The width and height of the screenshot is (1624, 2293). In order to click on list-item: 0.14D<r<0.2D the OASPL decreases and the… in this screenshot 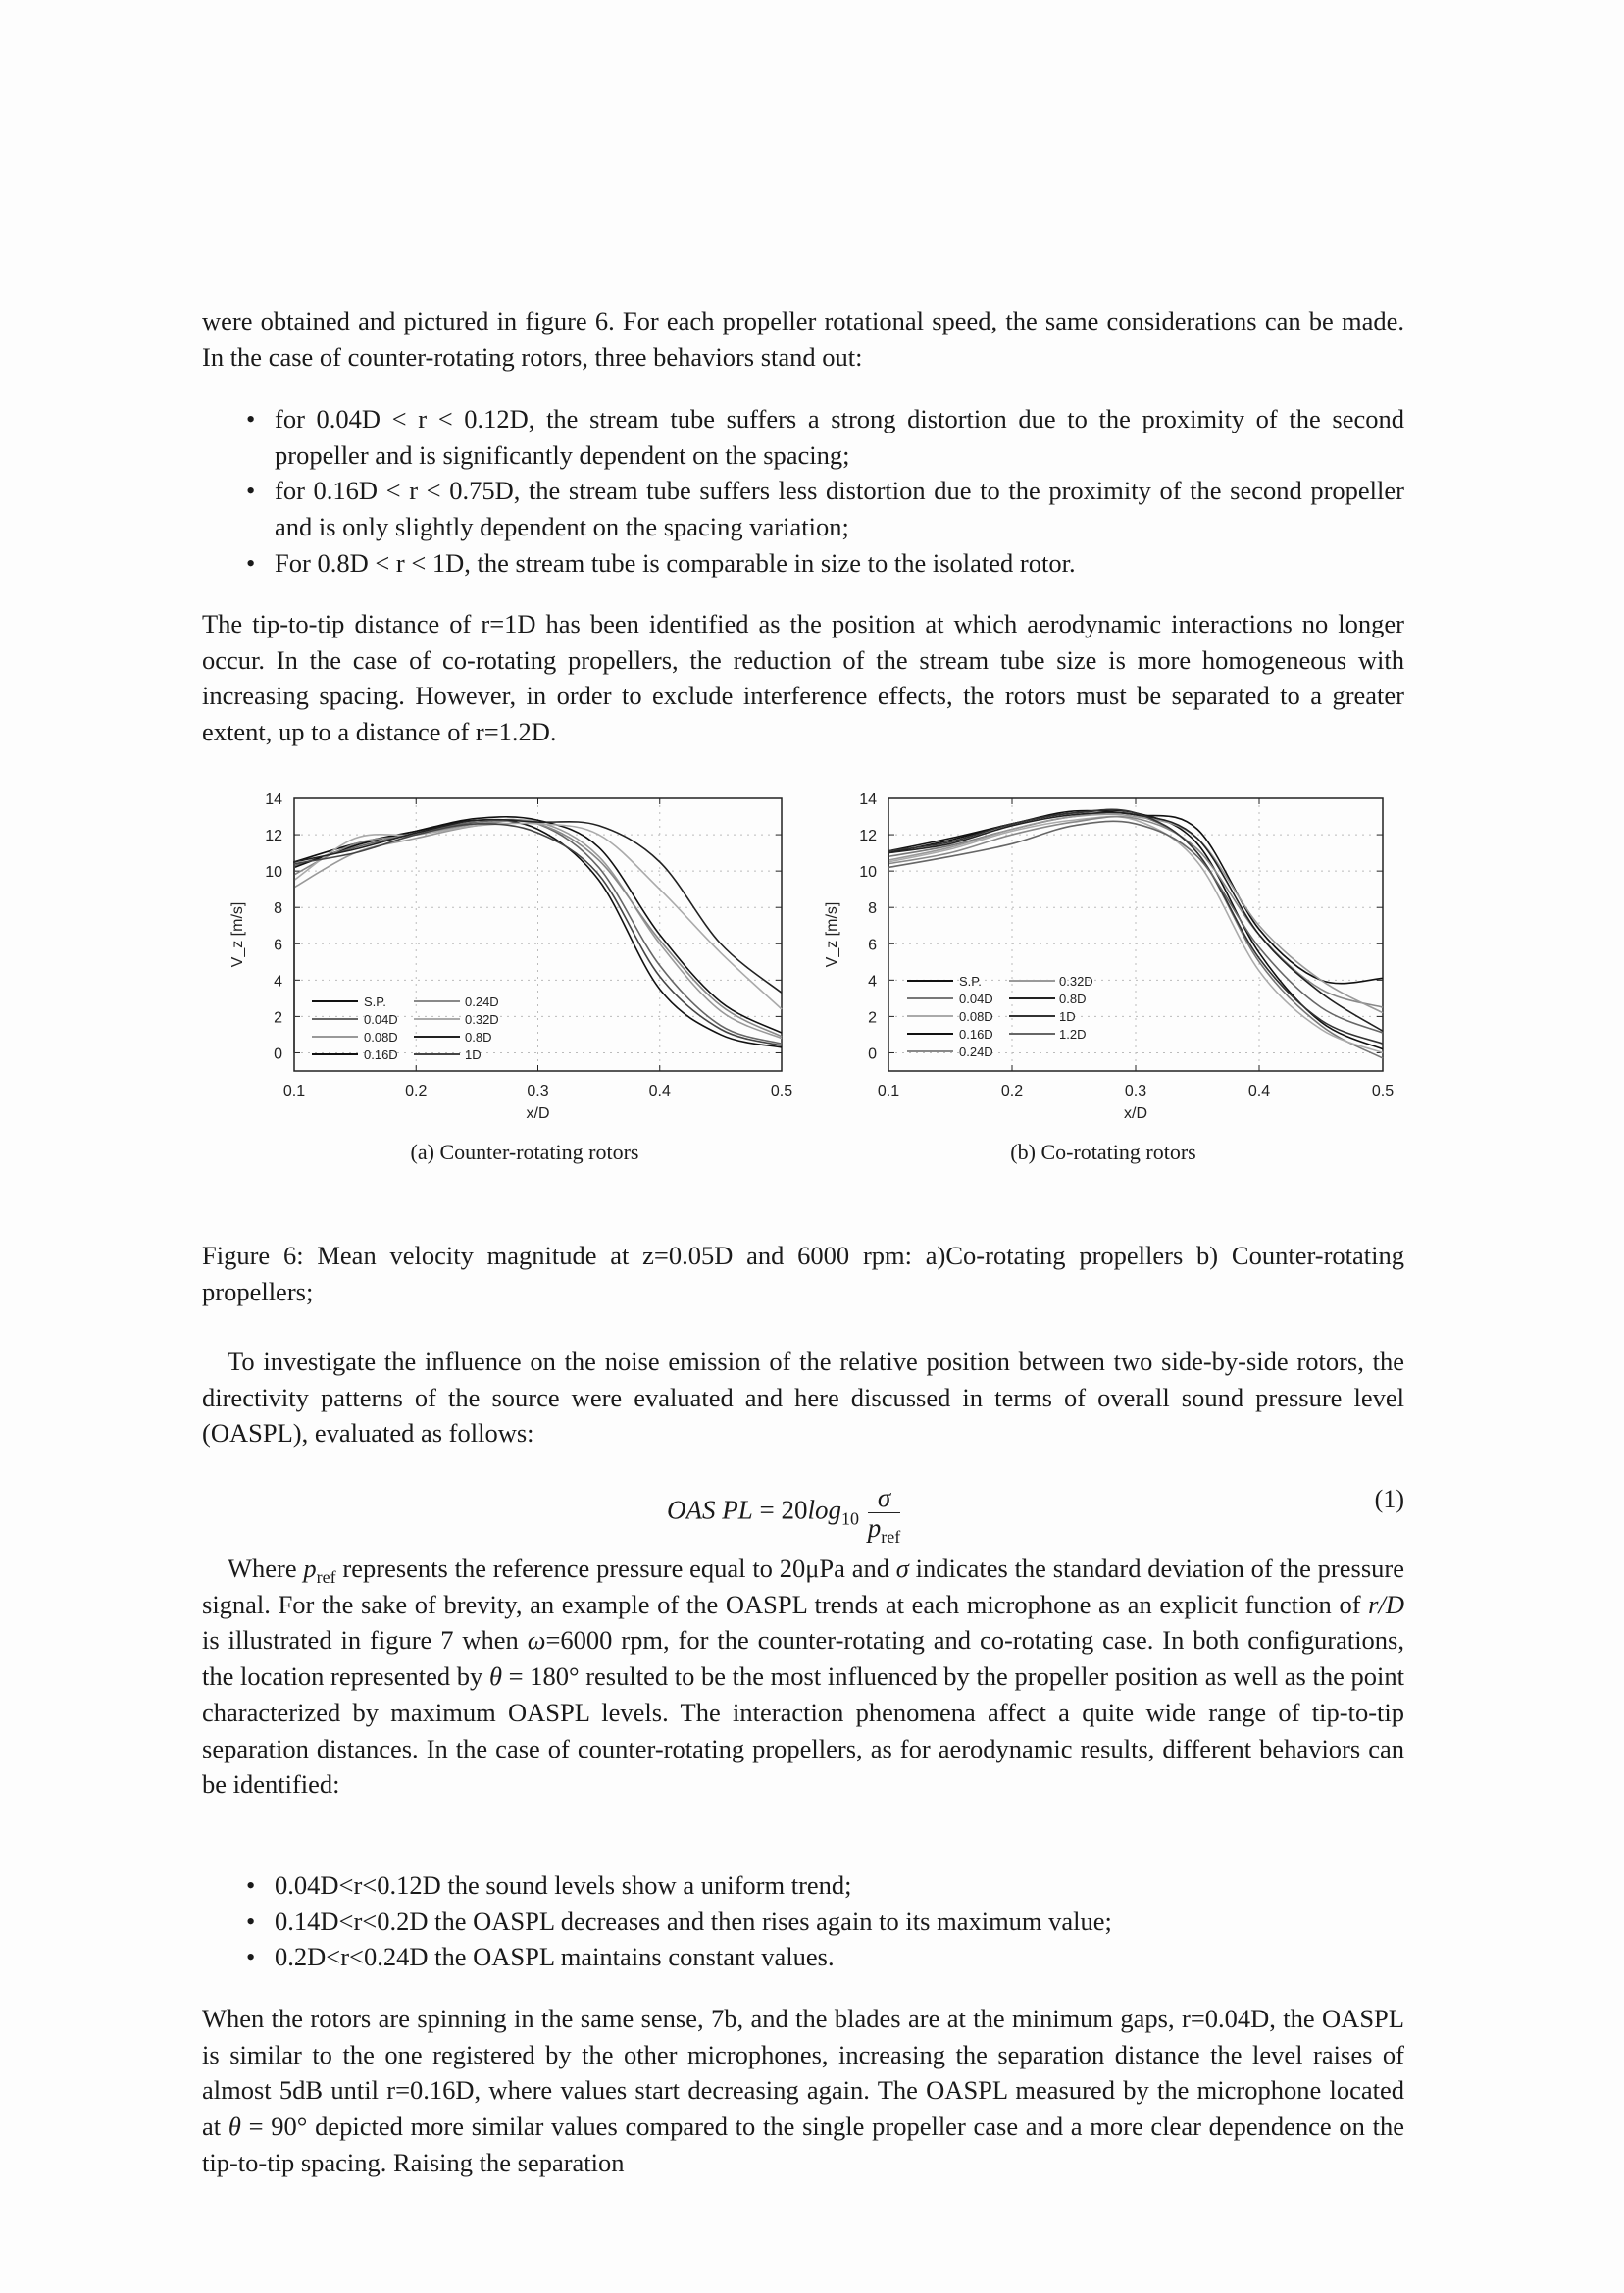, I will do `click(803, 1922)`.